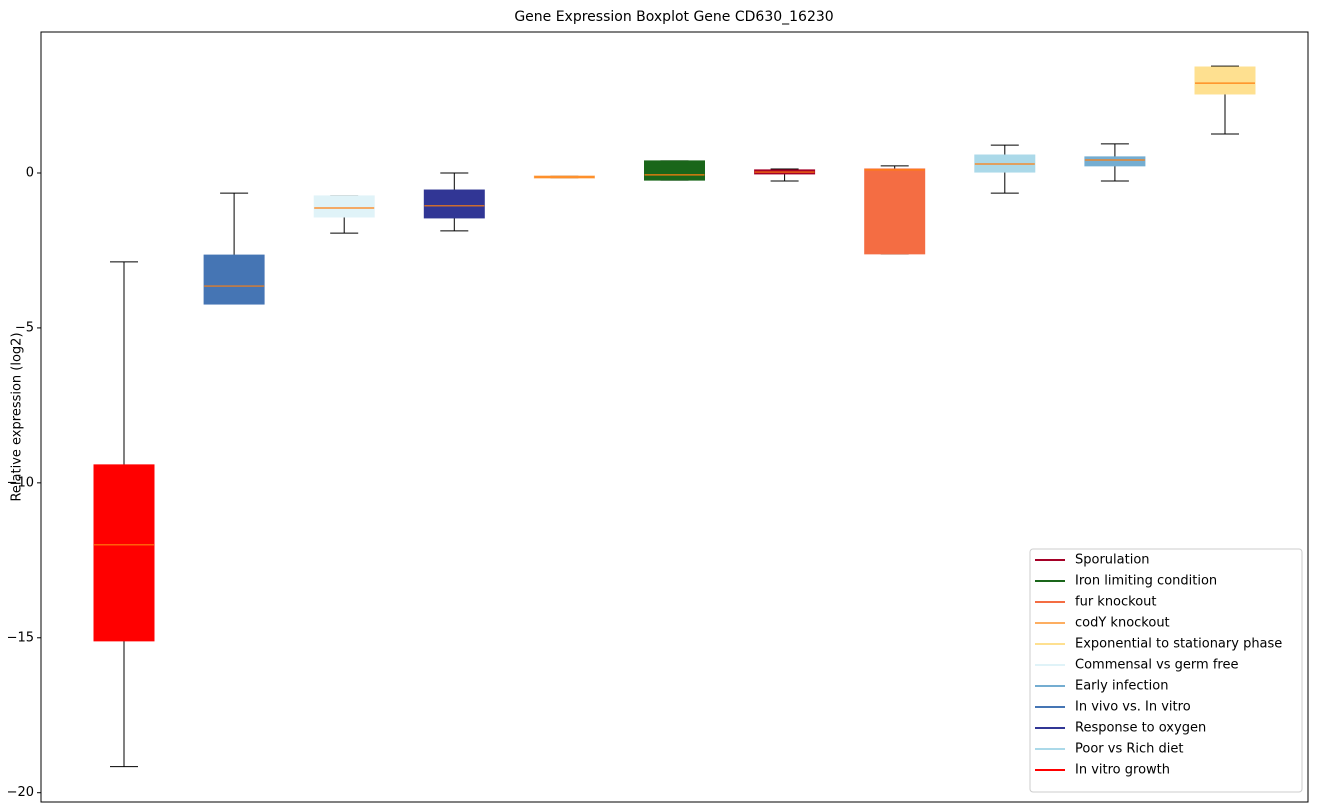 The image size is (1318, 812). I want to click on legend-label: Commensal vs germ free, so click(1156, 665).